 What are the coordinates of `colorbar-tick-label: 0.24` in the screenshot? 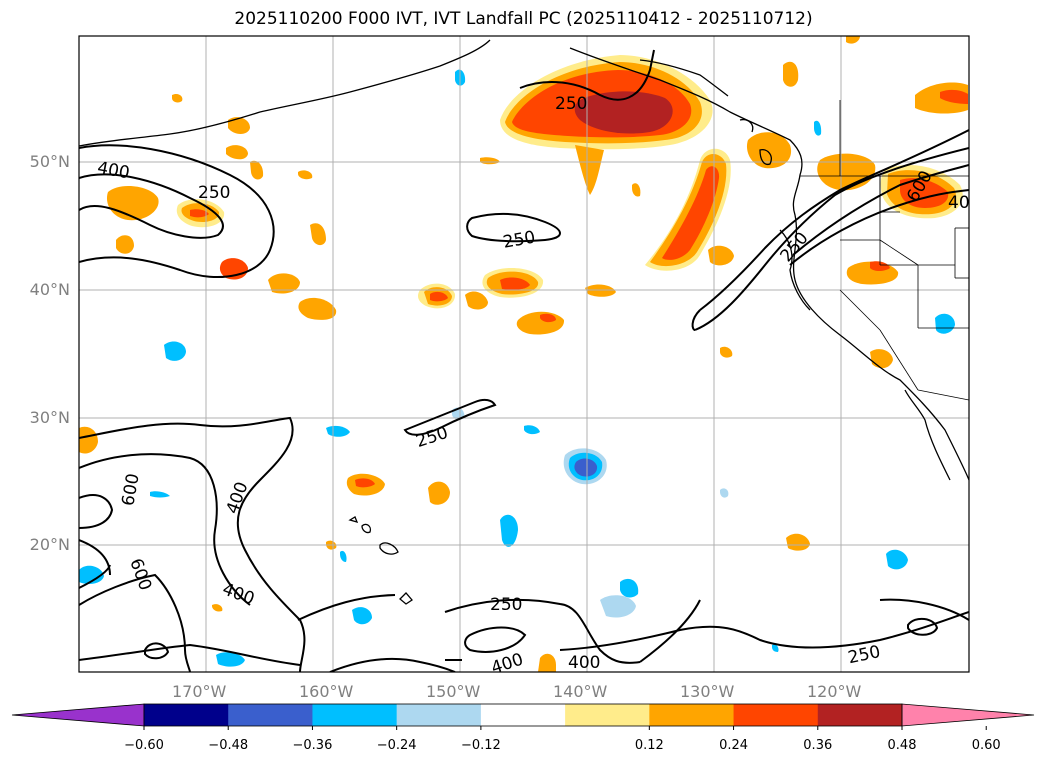 It's located at (734, 745).